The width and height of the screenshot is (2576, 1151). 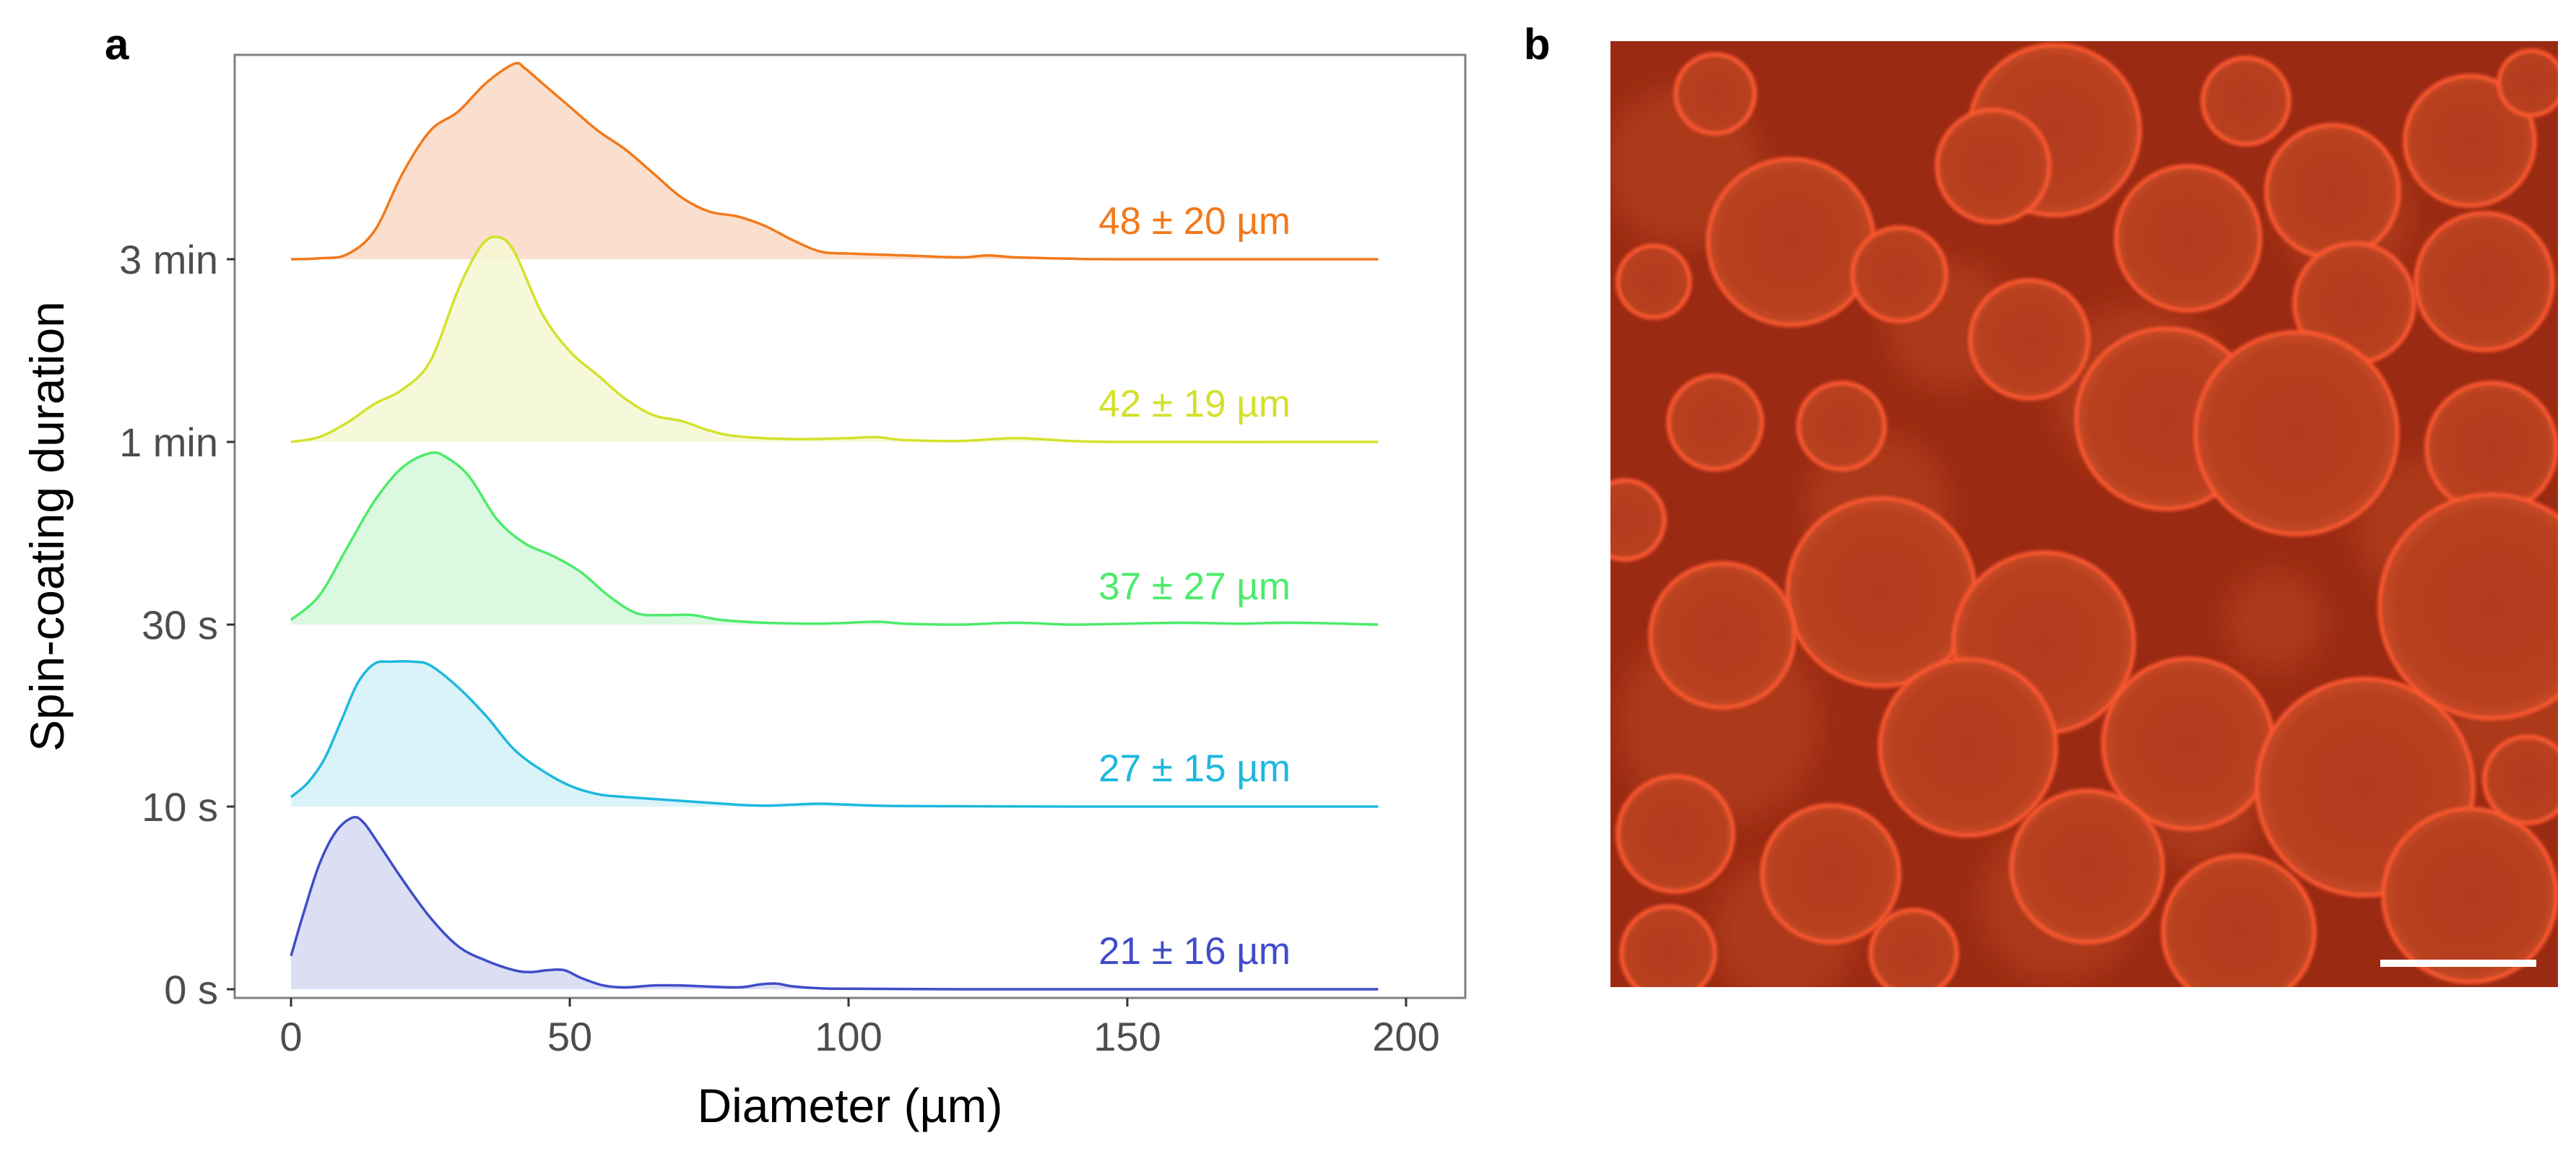 I want to click on y-tick-label: 1 min, so click(x=168, y=442).